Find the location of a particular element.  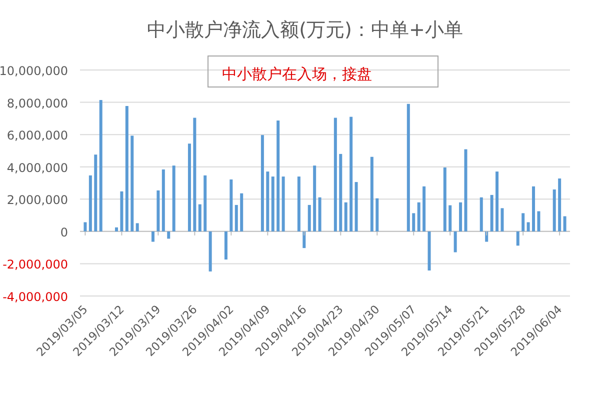

y-tick-label: 0 is located at coordinates (64, 232).